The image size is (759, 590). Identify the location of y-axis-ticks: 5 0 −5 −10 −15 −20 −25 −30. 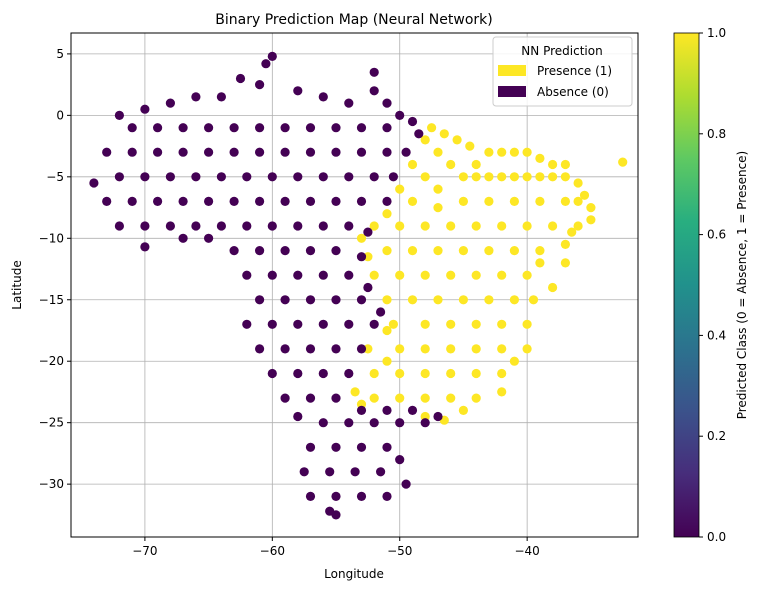
(55, 269).